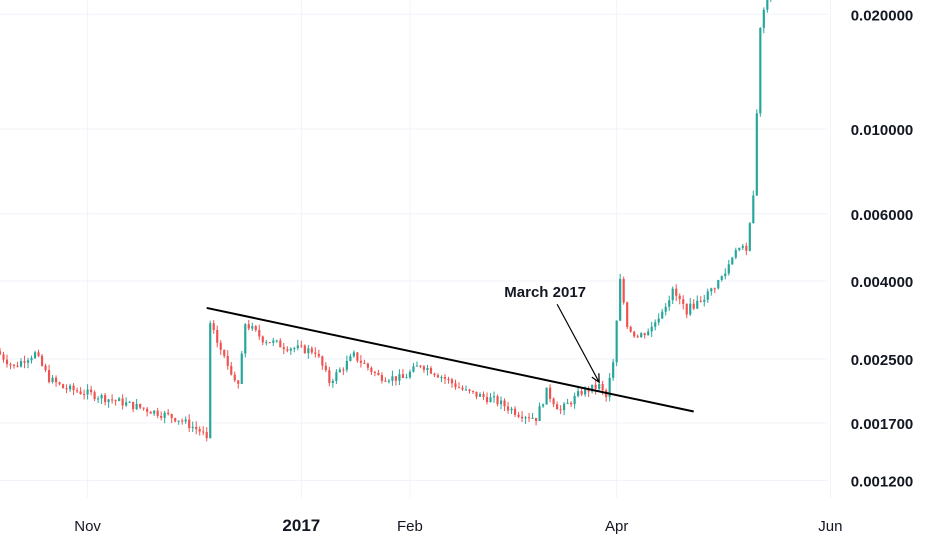  What do you see at coordinates (450, 359) in the screenshot?
I see `trendline` at bounding box center [450, 359].